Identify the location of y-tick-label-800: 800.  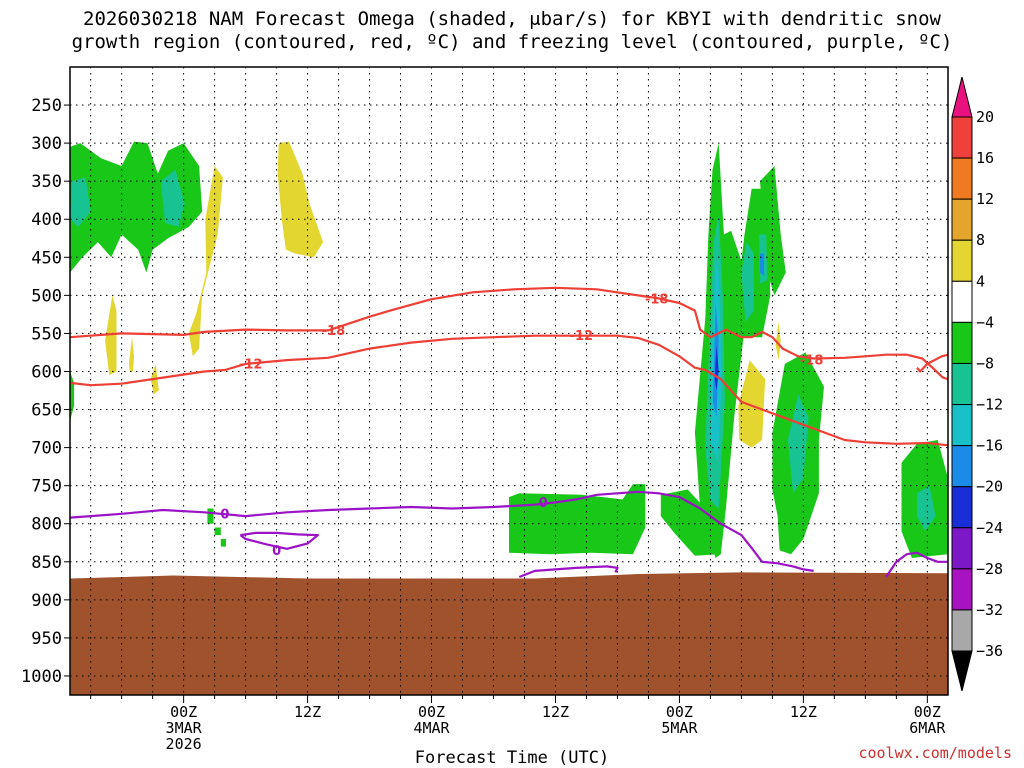
(46, 525).